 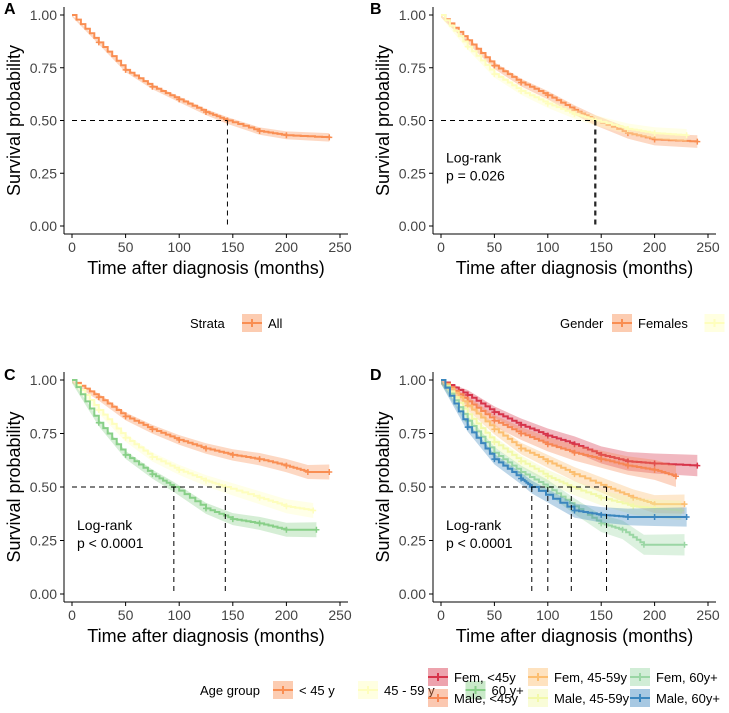 What do you see at coordinates (663, 323) in the screenshot?
I see `legend-label: Females` at bounding box center [663, 323].